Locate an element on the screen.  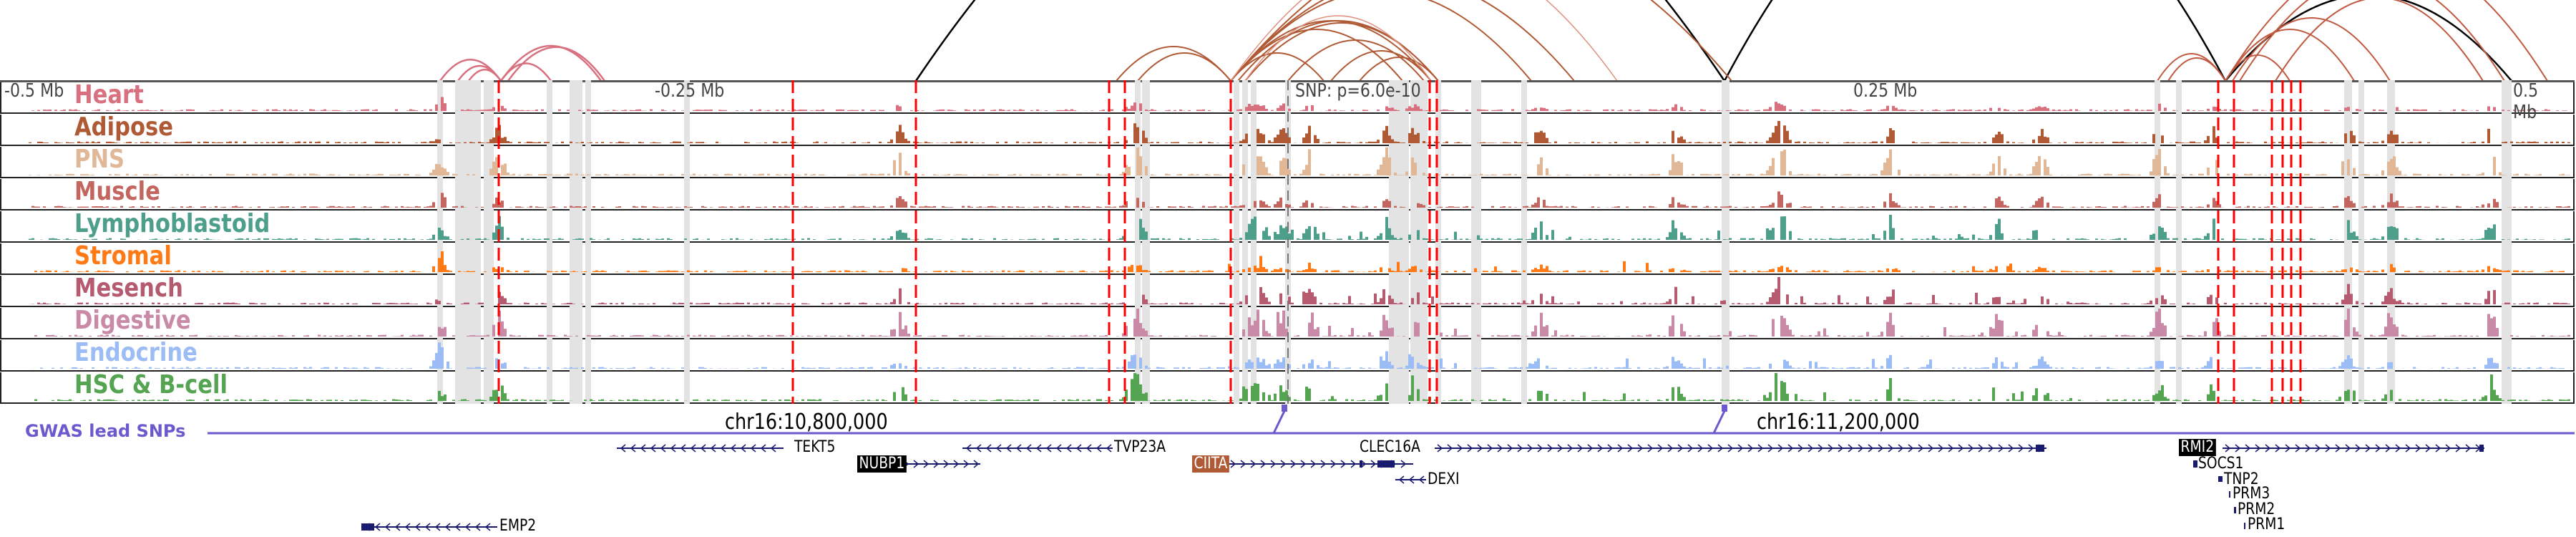
axis-label-right-mid: 0.25 Mb is located at coordinates (1885, 91).